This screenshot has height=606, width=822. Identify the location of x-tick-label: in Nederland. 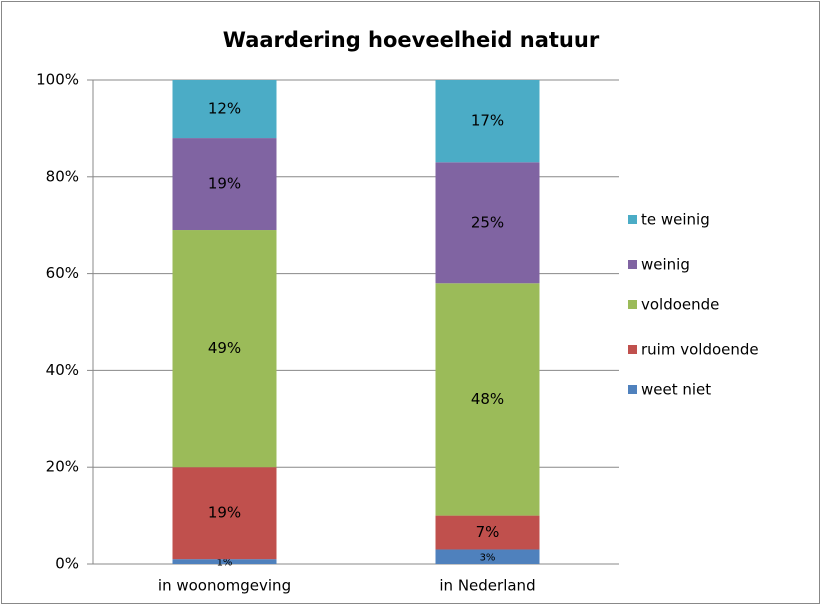
(487, 586).